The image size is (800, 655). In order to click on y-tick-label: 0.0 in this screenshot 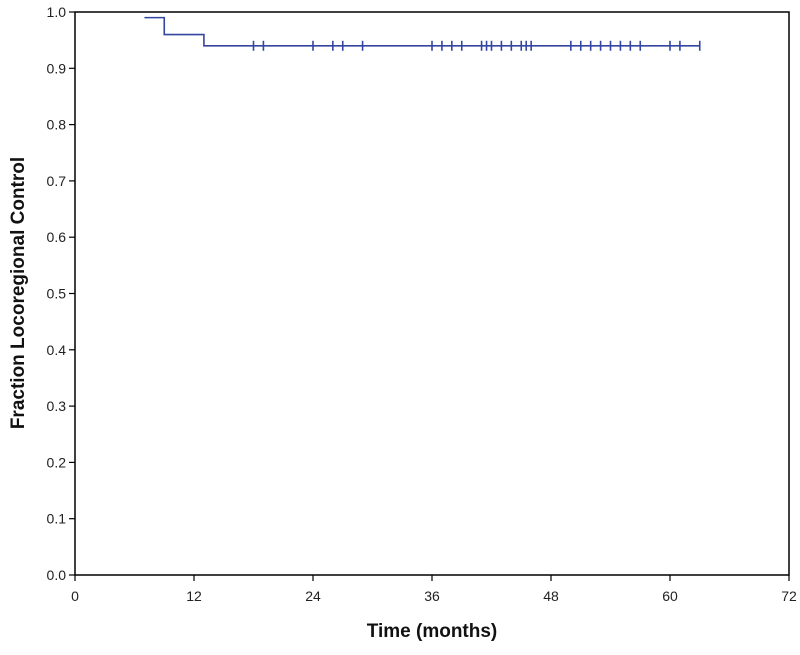, I will do `click(57, 575)`.